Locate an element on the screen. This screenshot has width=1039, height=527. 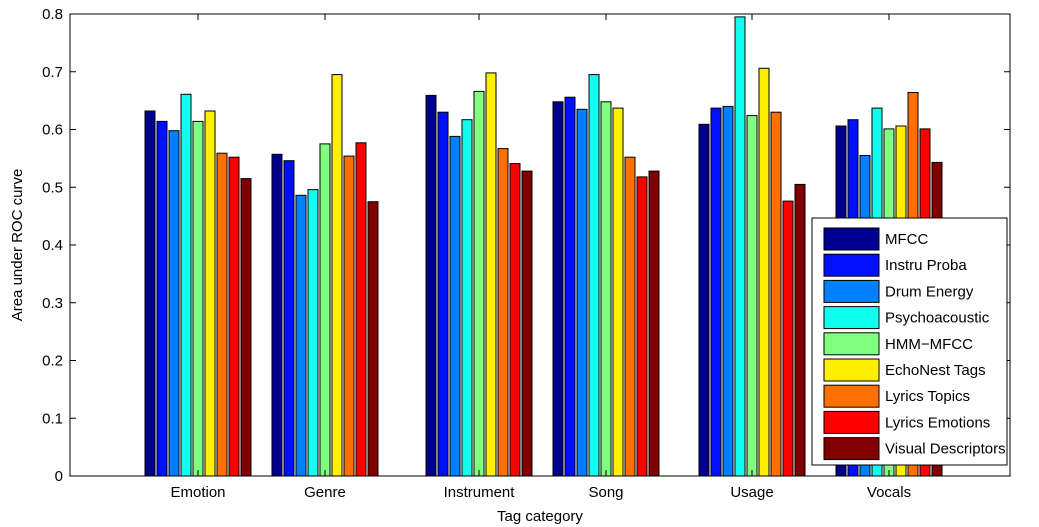
bar-usage-echonest-tags is located at coordinates (764, 272).